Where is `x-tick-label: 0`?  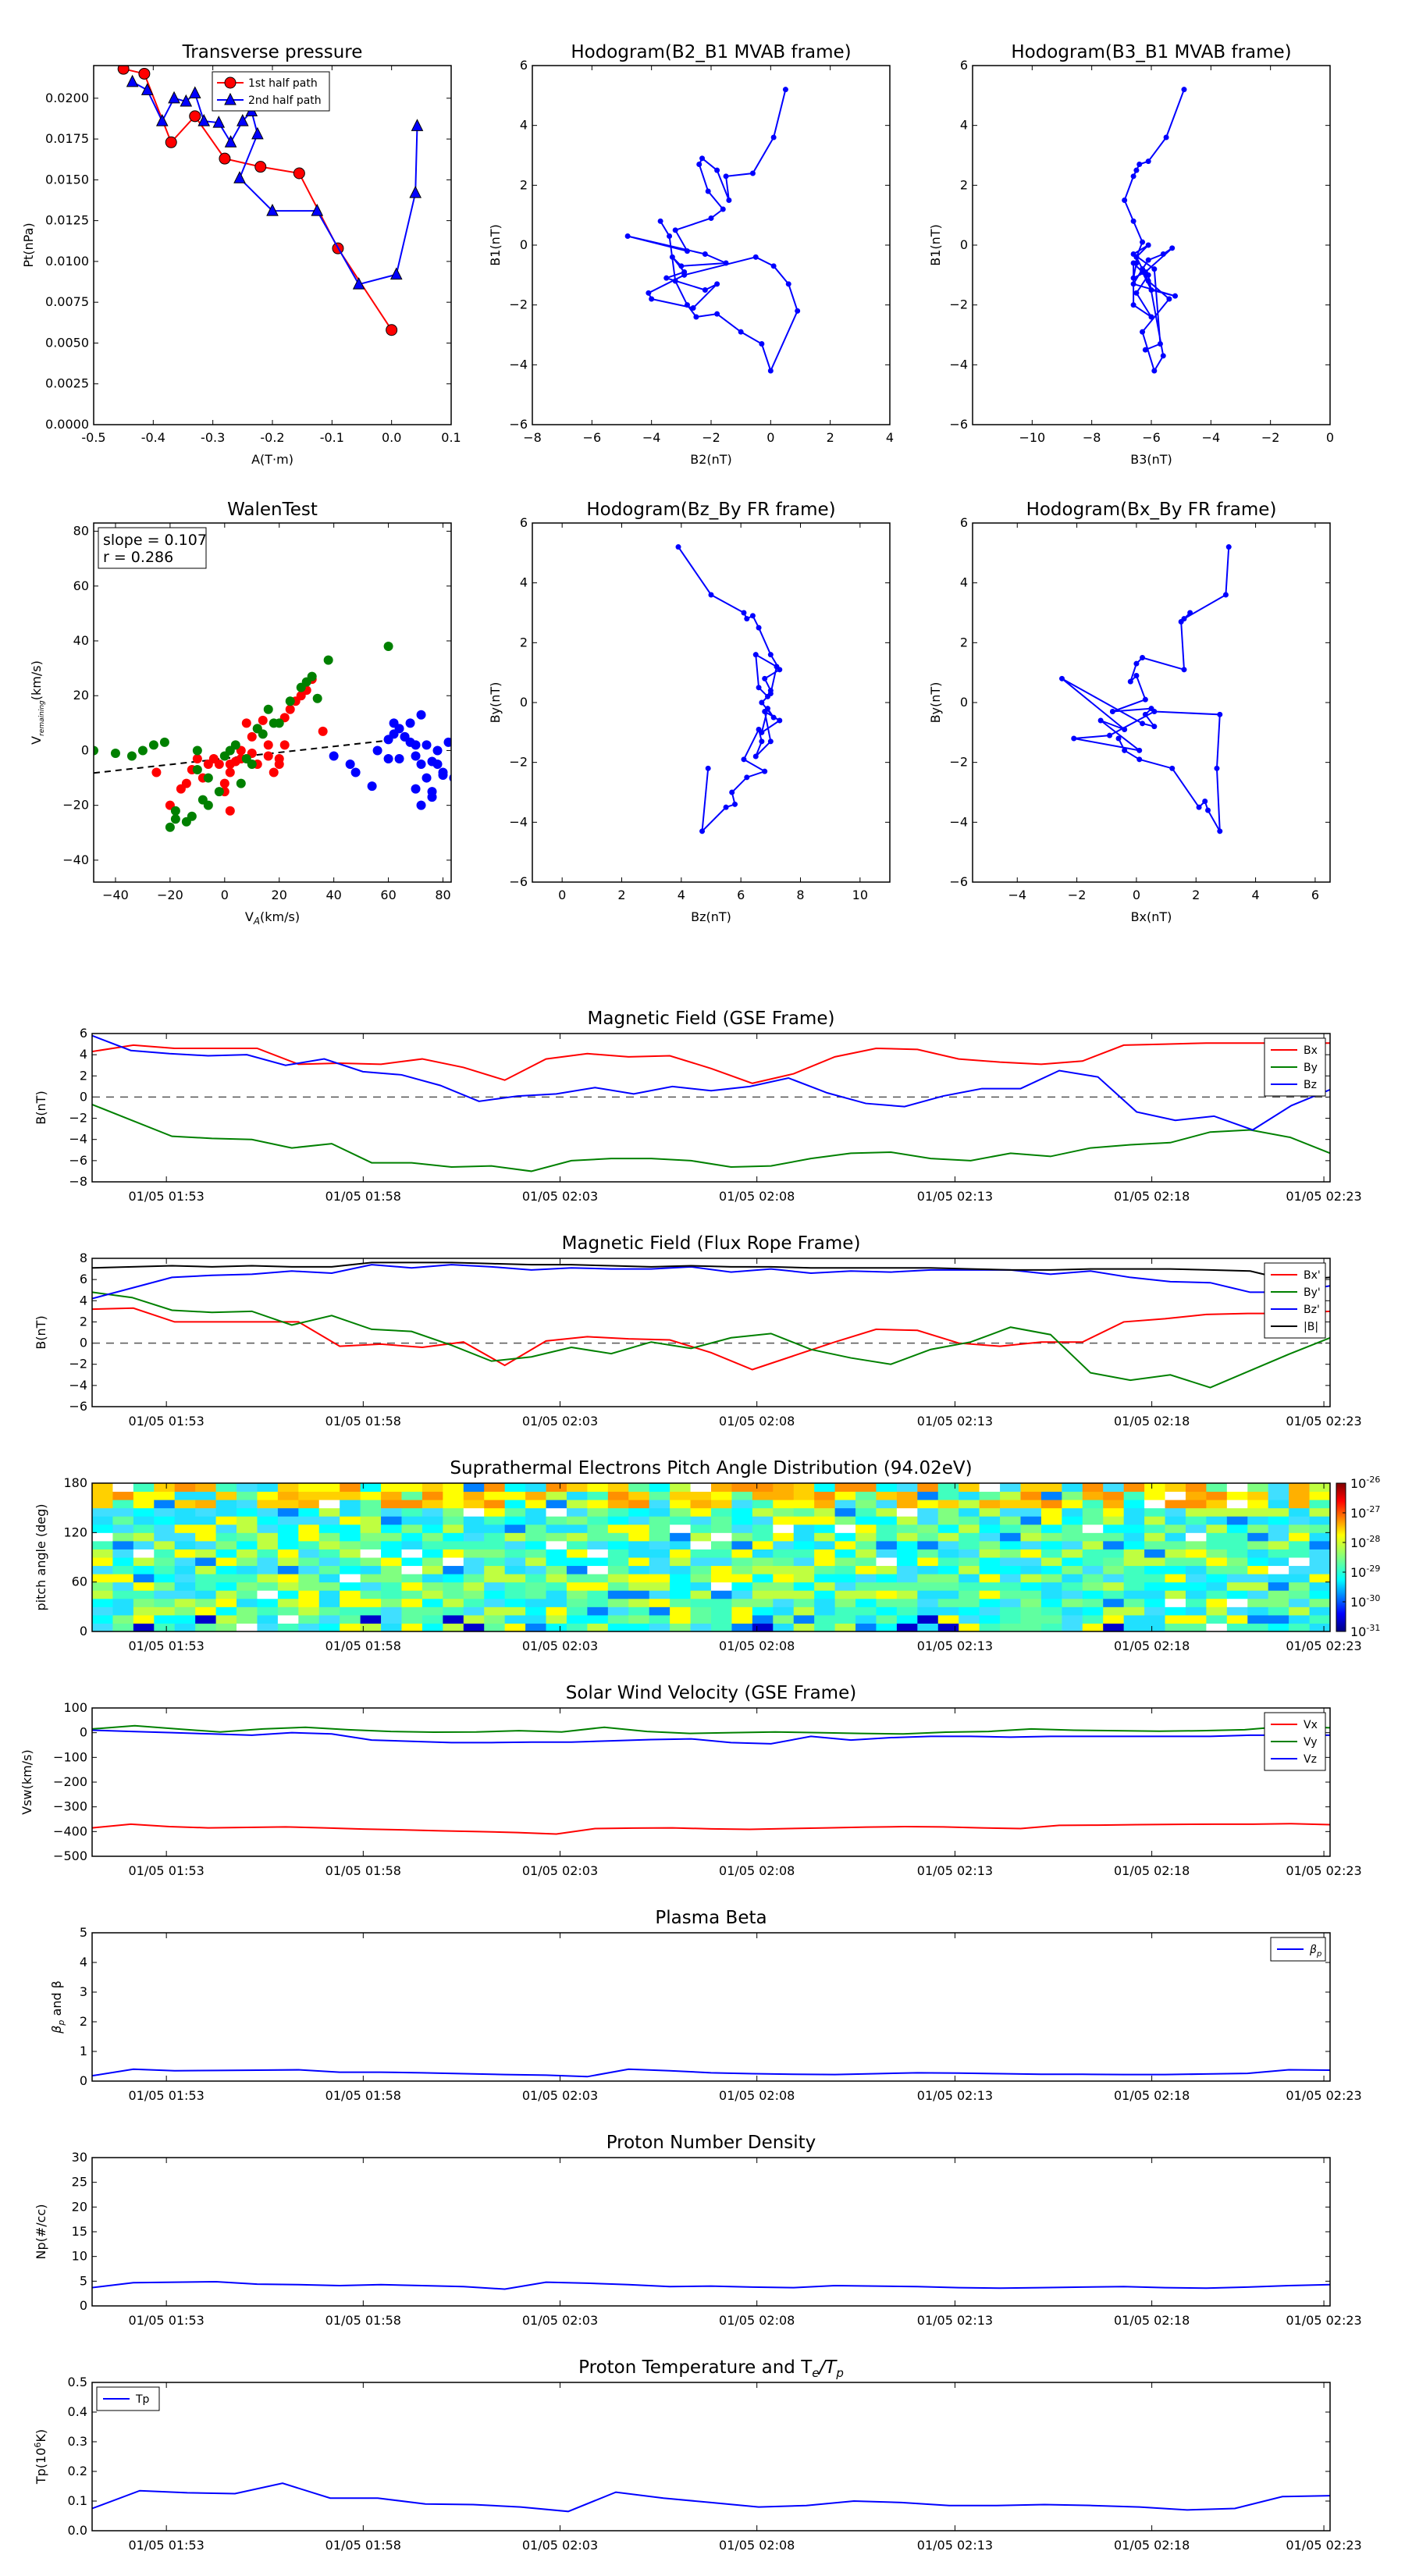 x-tick-label: 0 is located at coordinates (771, 437).